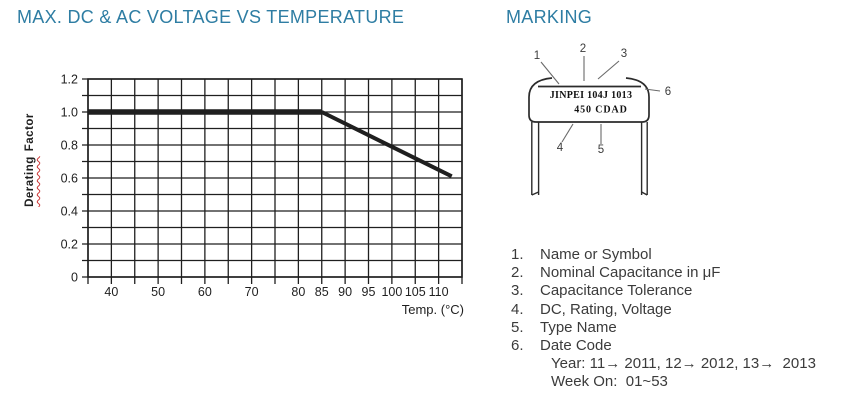 Image resolution: width=843 pixels, height=401 pixels. Describe the element at coordinates (322, 292) in the screenshot. I see `x-tick-label: 85` at that location.